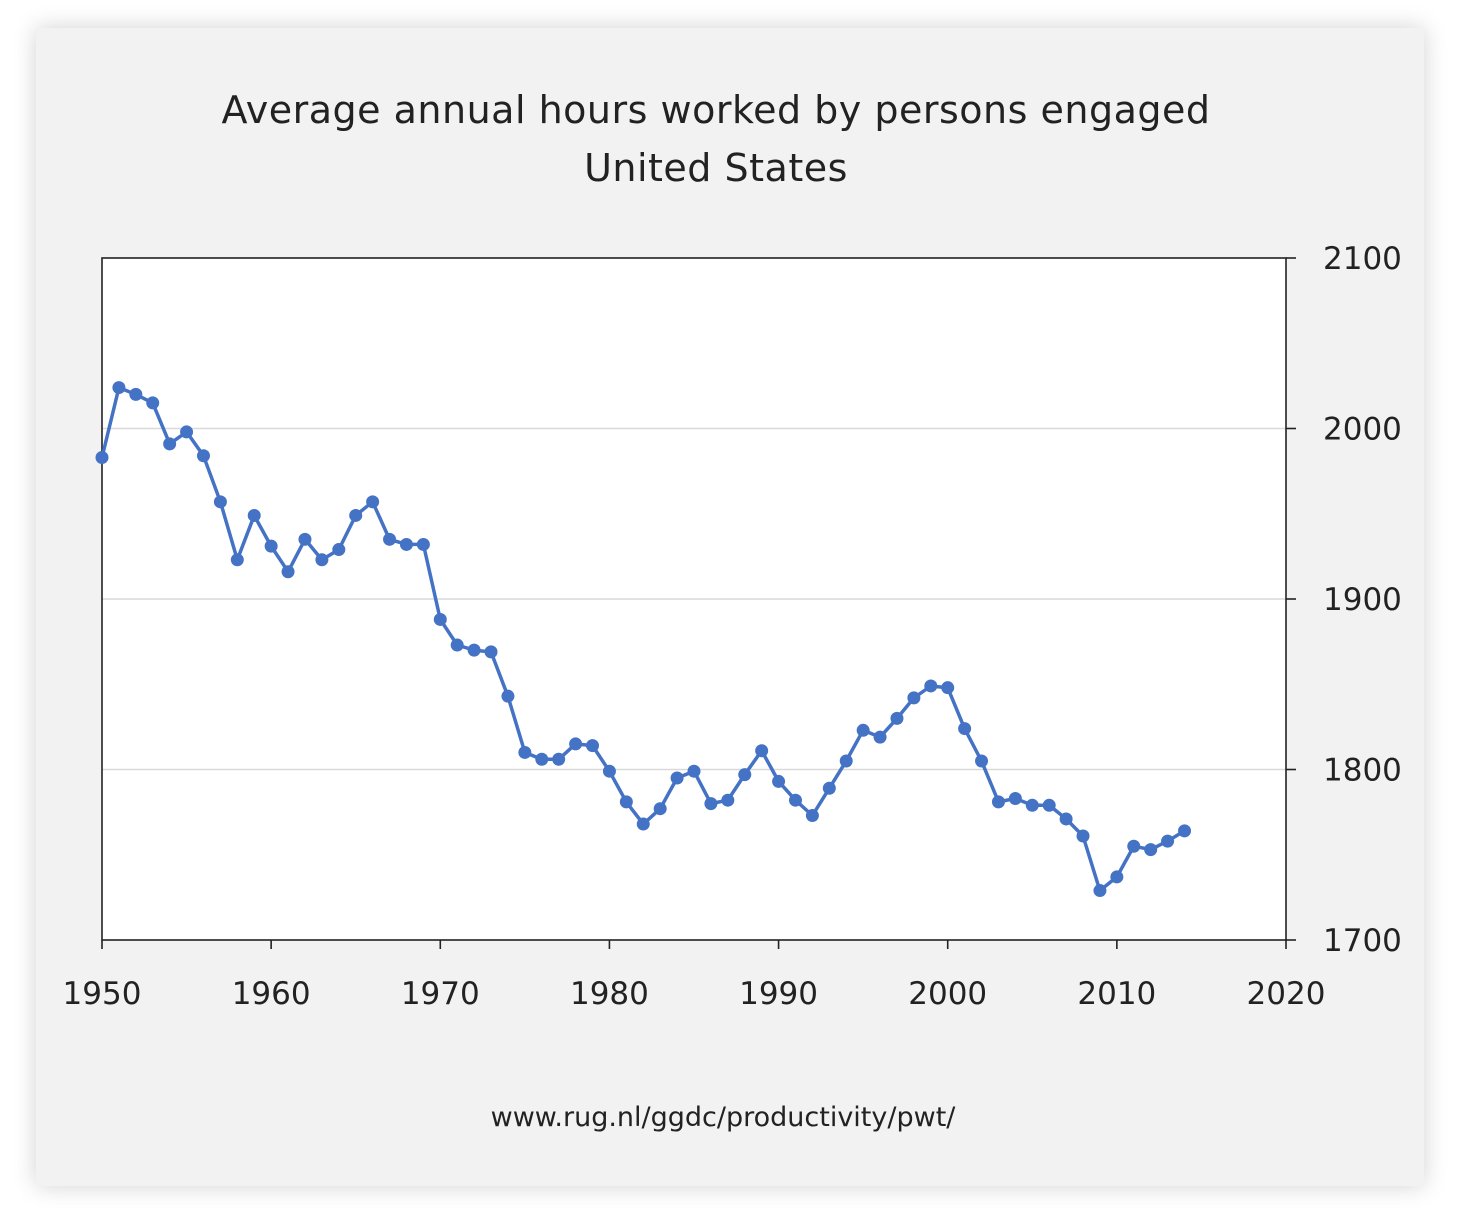 Image resolution: width=1462 pixels, height=1218 pixels. What do you see at coordinates (1116, 994) in the screenshot?
I see `x-tick-label: 2010` at bounding box center [1116, 994].